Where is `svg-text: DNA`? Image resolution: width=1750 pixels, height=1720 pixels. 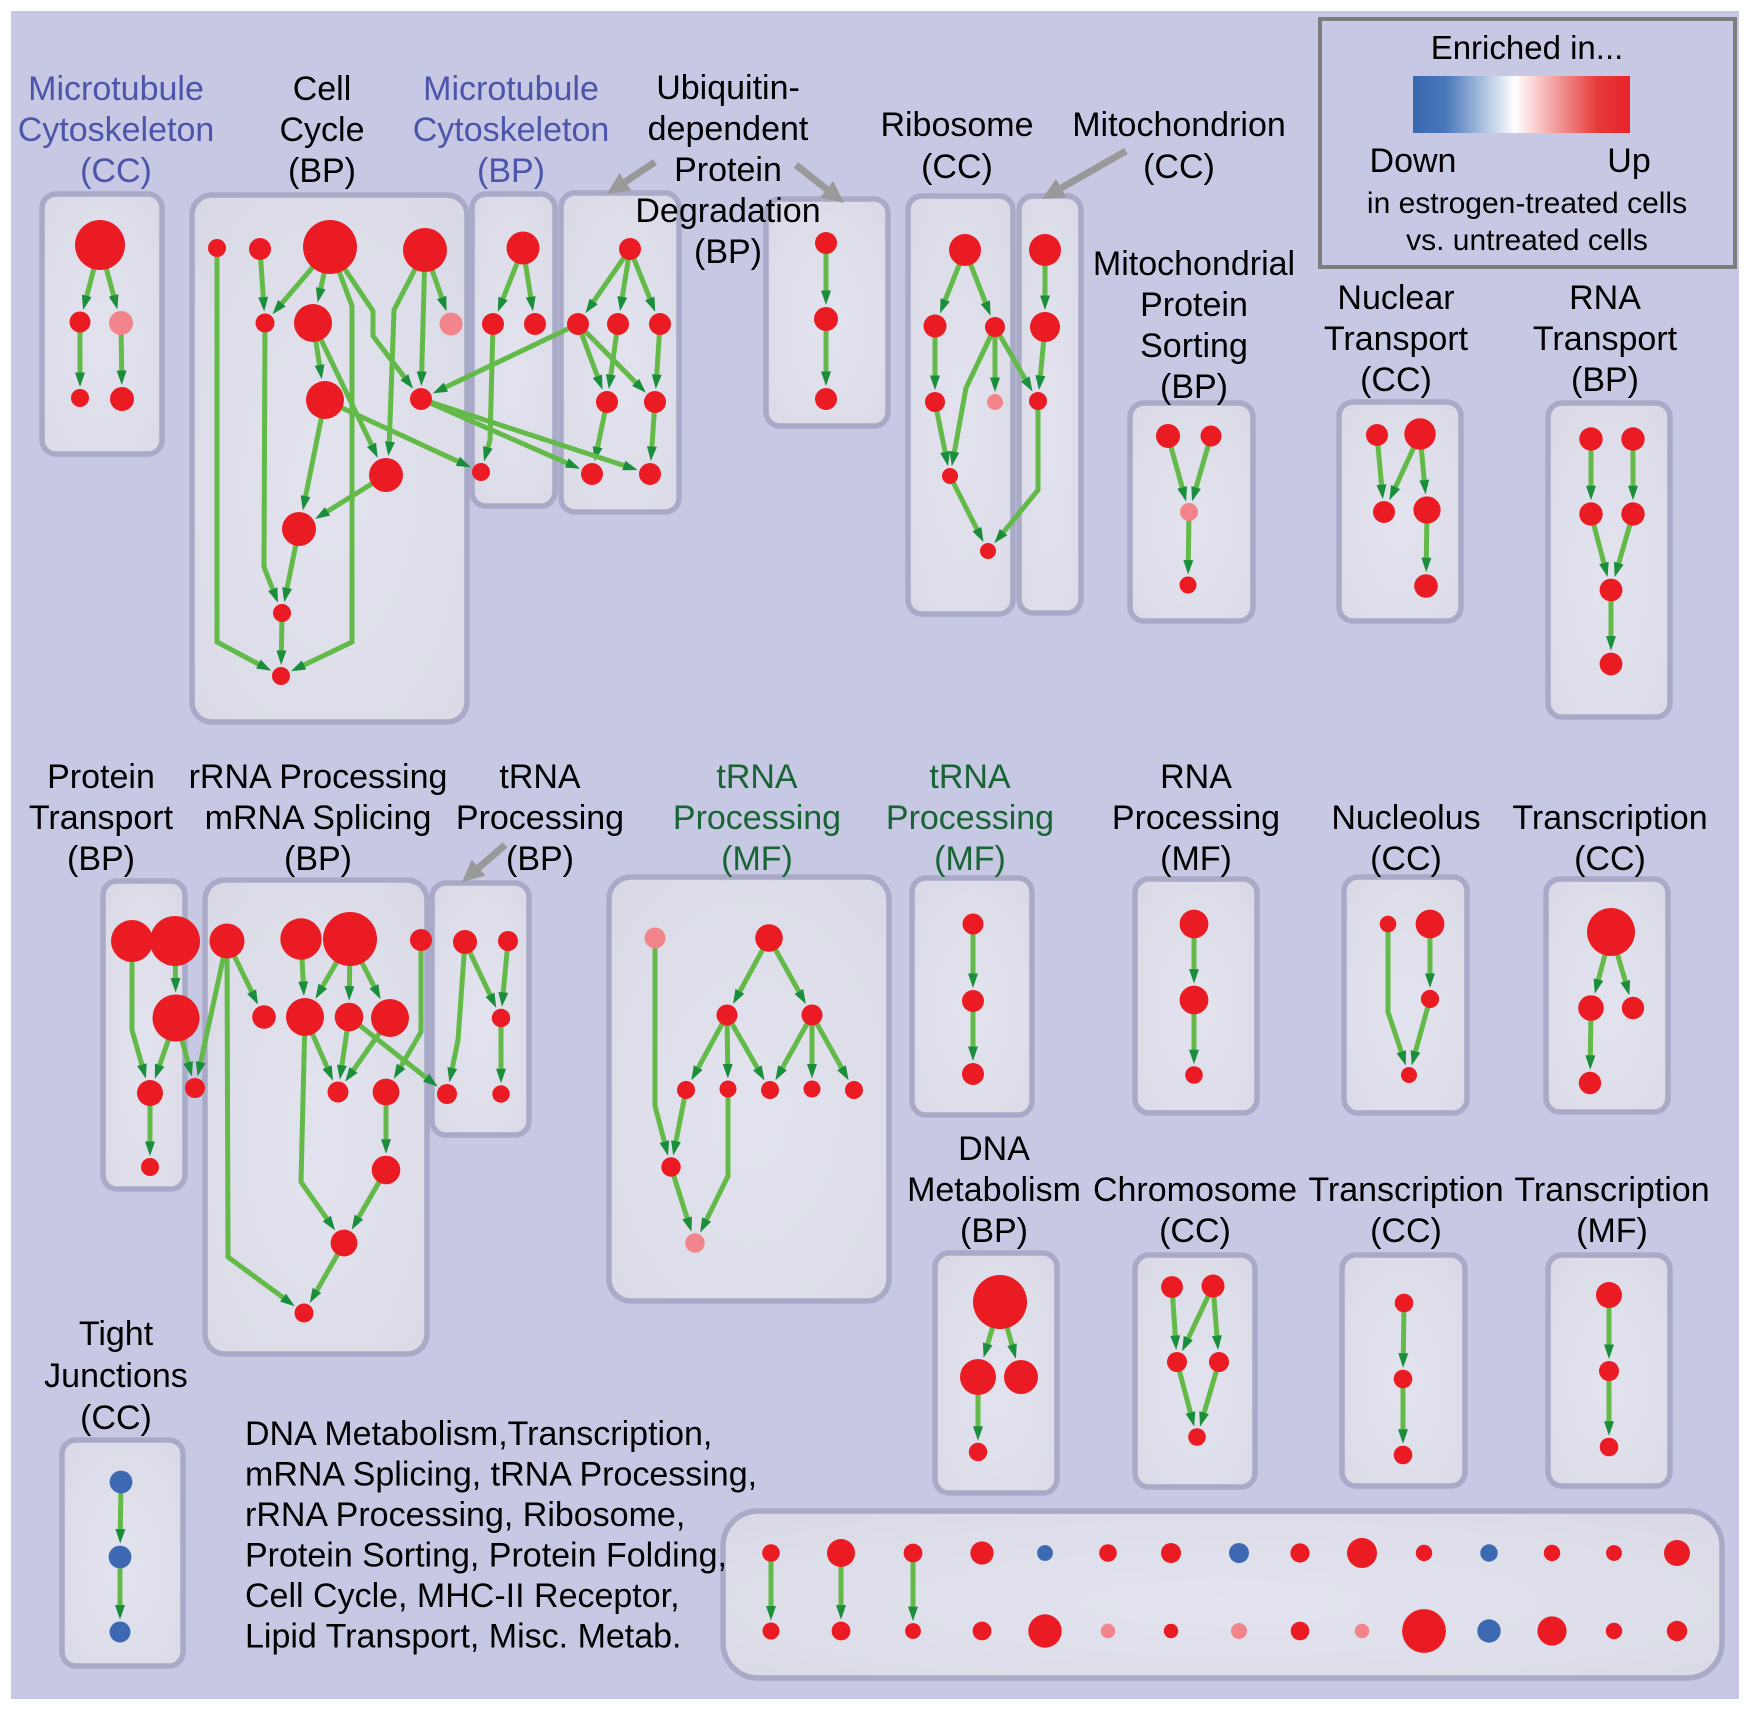 svg-text: DNA is located at coordinates (994, 1149).